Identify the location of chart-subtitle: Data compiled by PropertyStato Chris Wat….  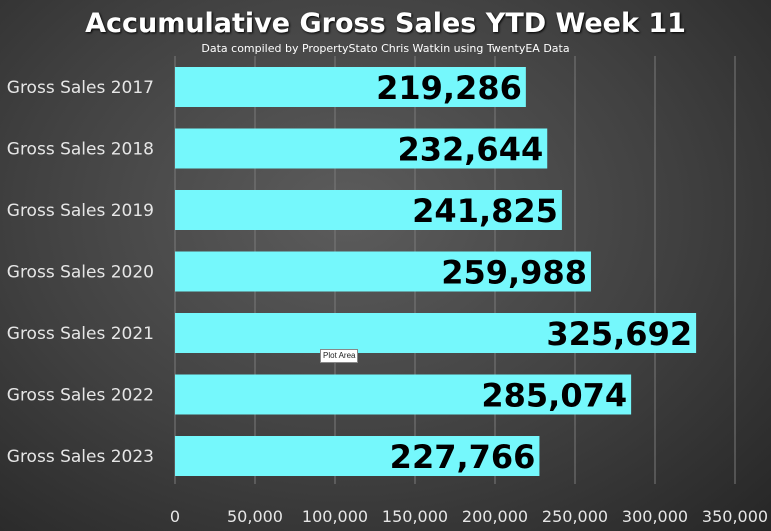
(385, 48).